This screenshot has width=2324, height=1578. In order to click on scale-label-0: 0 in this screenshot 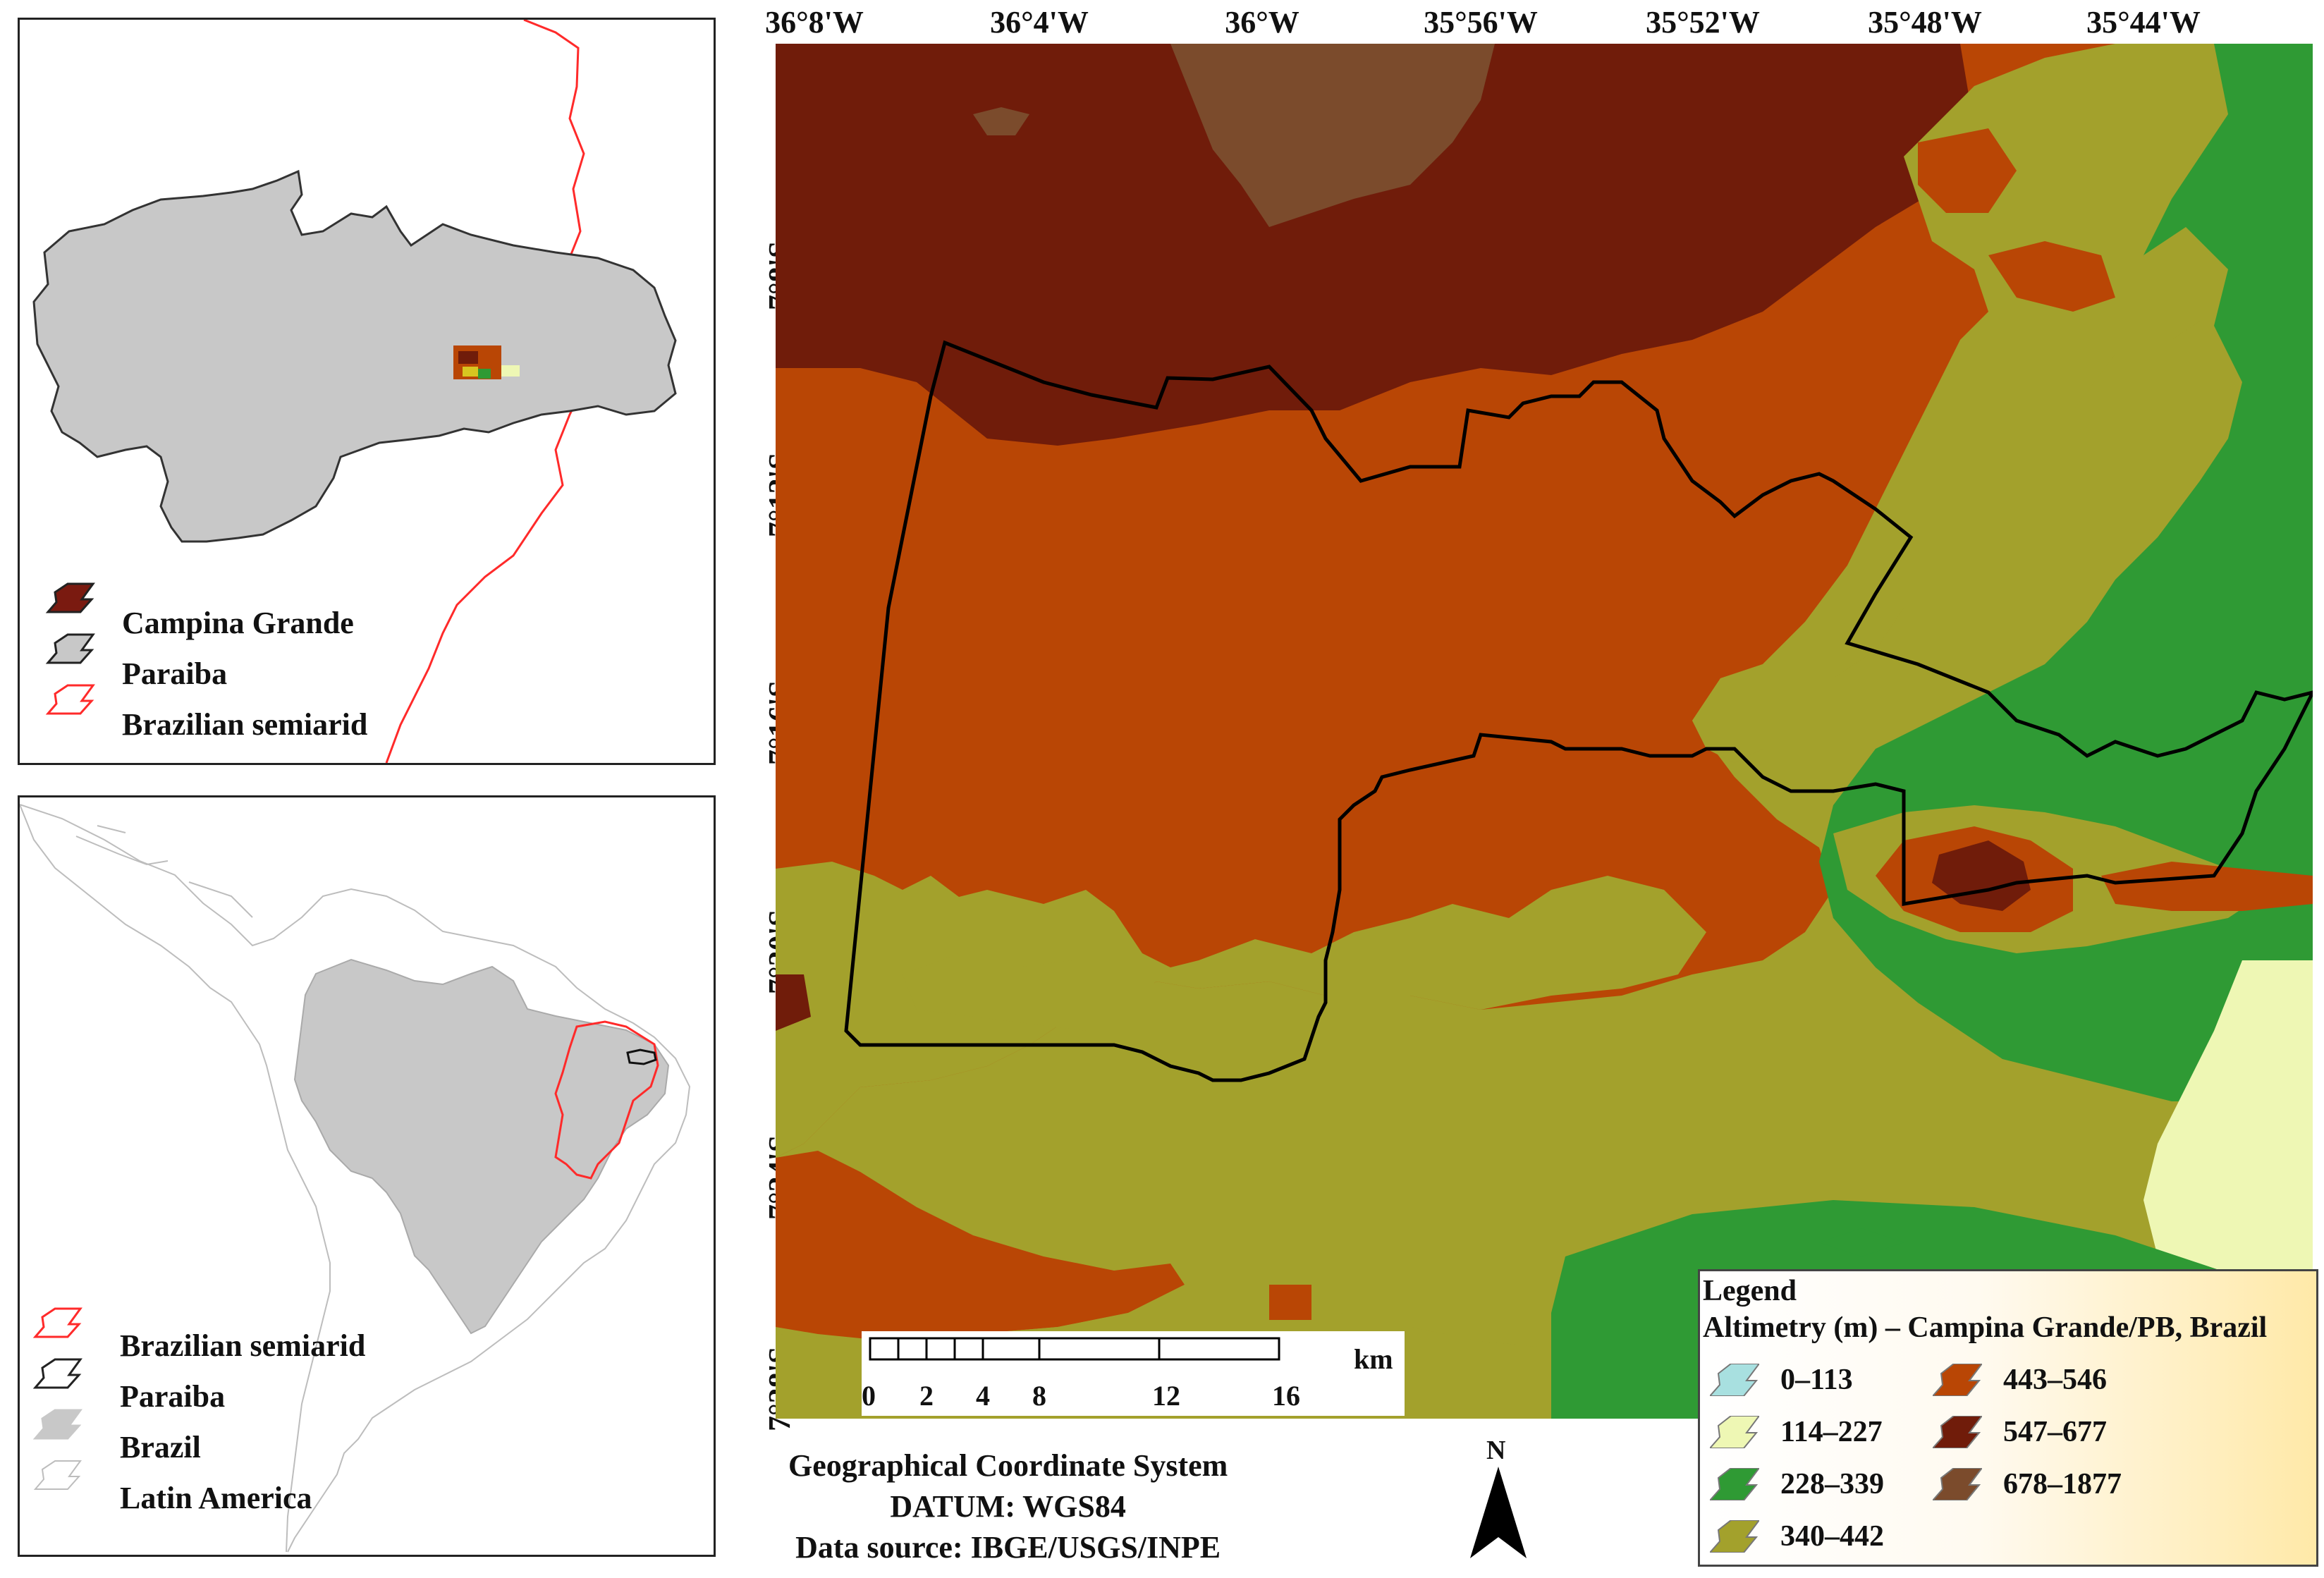, I will do `click(869, 1396)`.